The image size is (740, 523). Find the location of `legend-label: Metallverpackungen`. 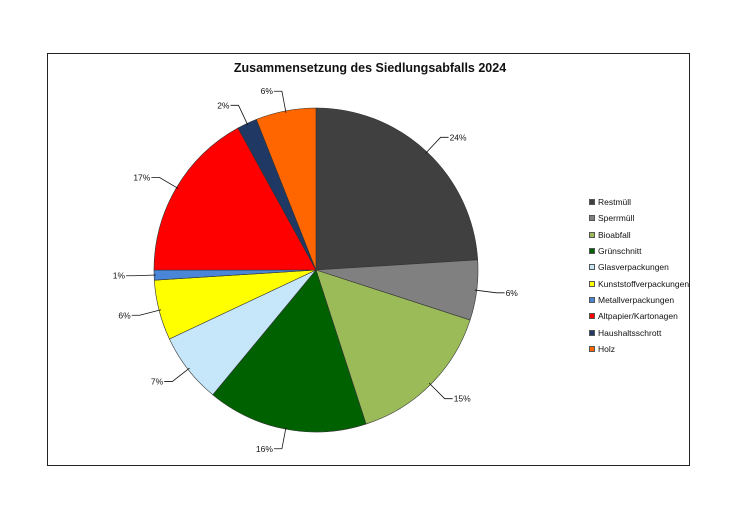

legend-label: Metallverpackungen is located at coordinates (636, 299).